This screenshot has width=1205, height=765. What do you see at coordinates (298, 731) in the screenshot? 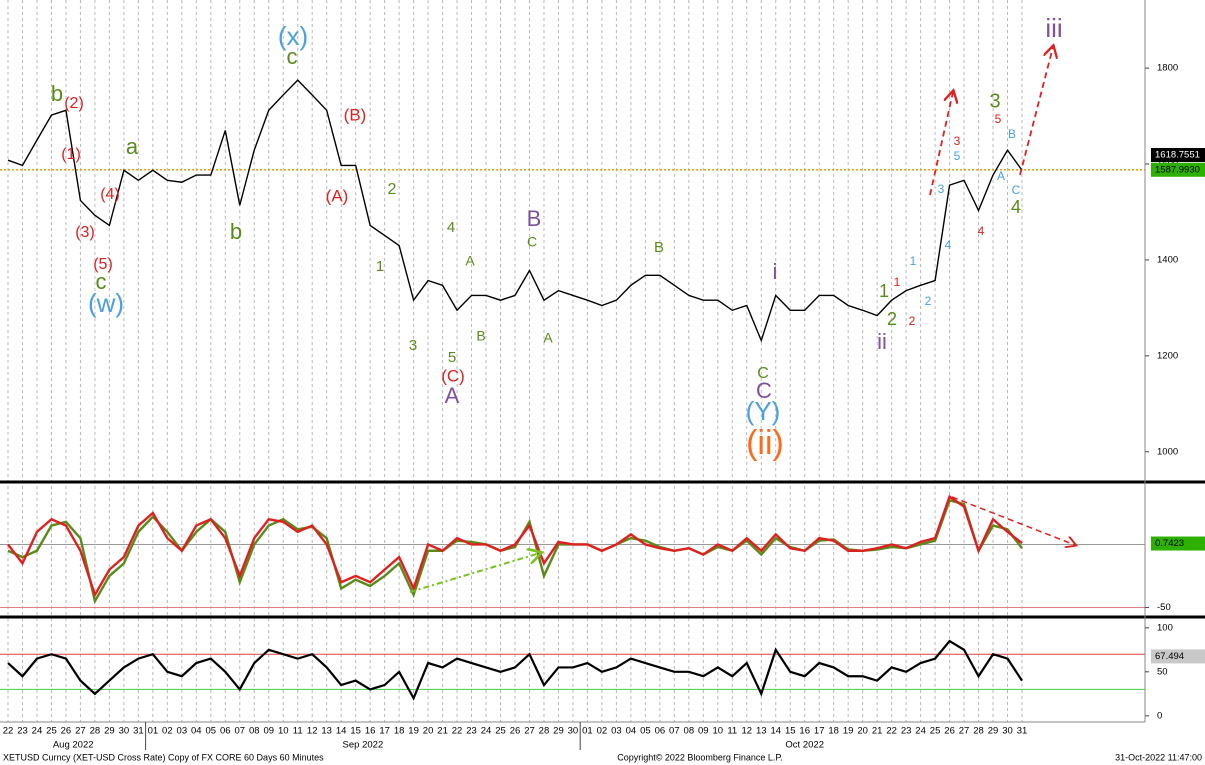
I see `x-tick-label: 11` at bounding box center [298, 731].